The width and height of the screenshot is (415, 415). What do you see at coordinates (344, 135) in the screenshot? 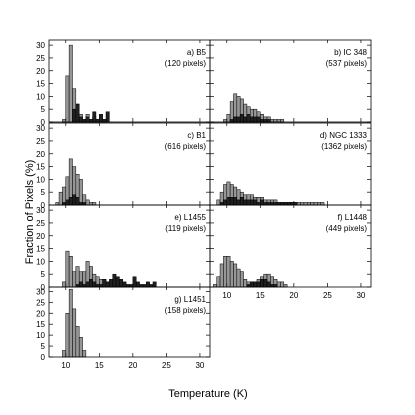
I see `panel-label: d) NGC 1333` at bounding box center [344, 135].